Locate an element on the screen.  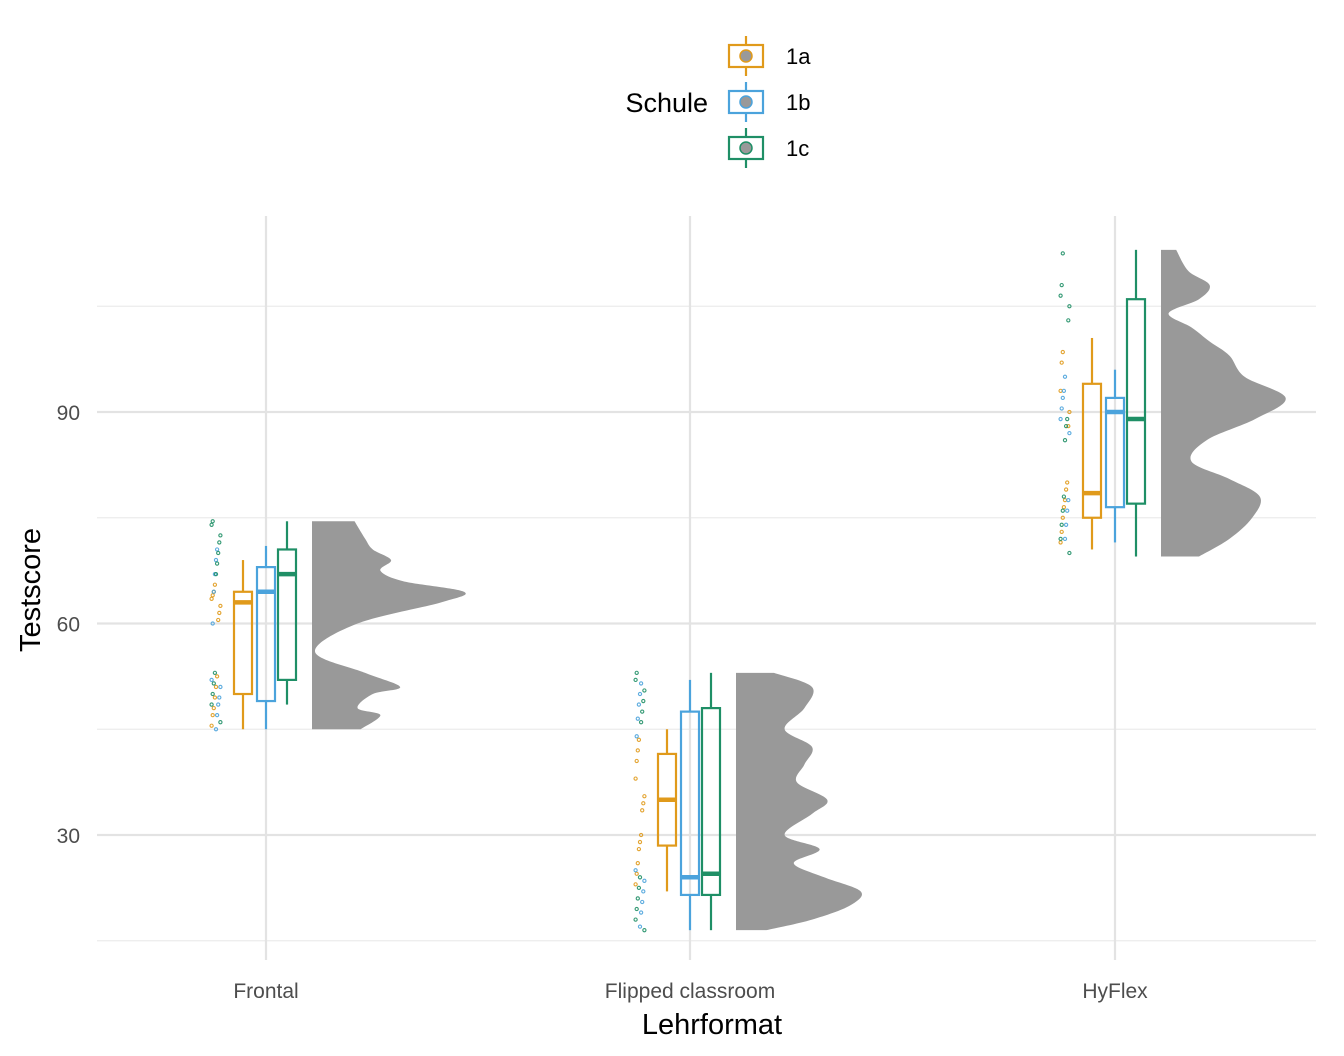
legend-key-1b: 1b is located at coordinates (768, 102).